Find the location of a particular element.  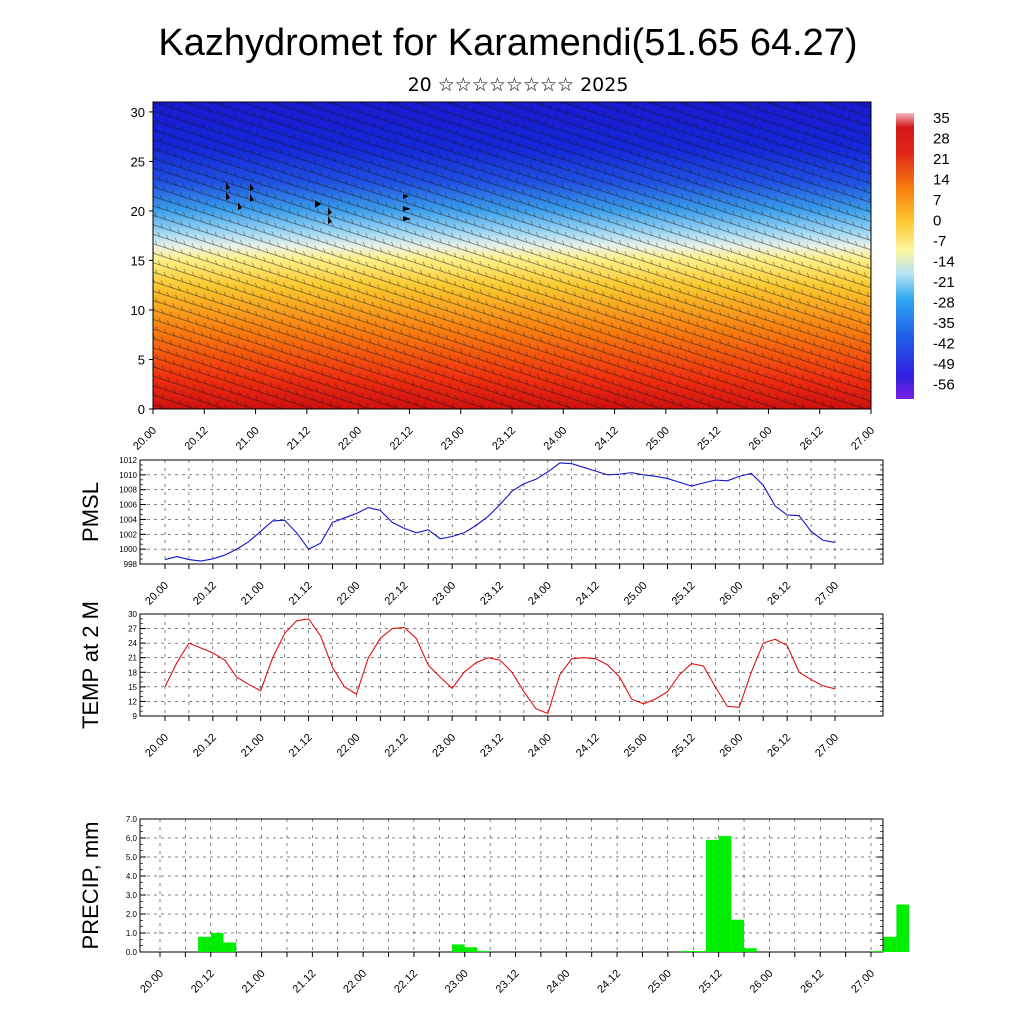

cs-y-tick-label: 20 is located at coordinates (138, 211).